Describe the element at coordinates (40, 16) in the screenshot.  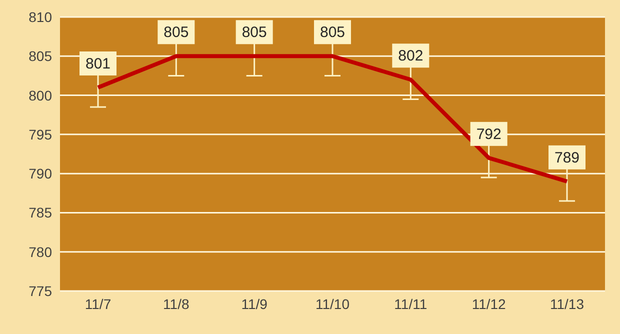
I see `y-tick-label: 810` at that location.